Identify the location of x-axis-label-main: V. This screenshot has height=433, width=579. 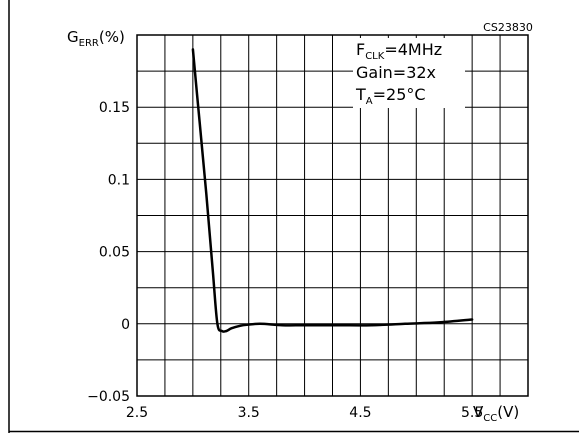
(478, 412).